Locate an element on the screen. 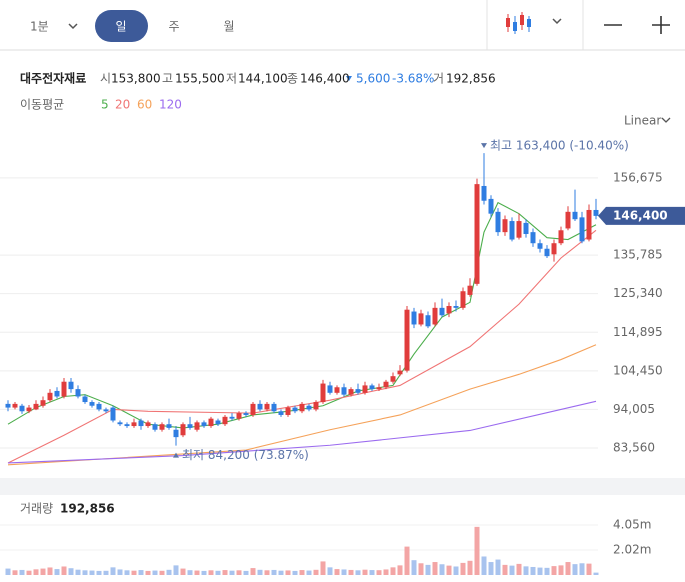 This screenshot has height=582, width=685. ma-line is located at coordinates (302, 432).